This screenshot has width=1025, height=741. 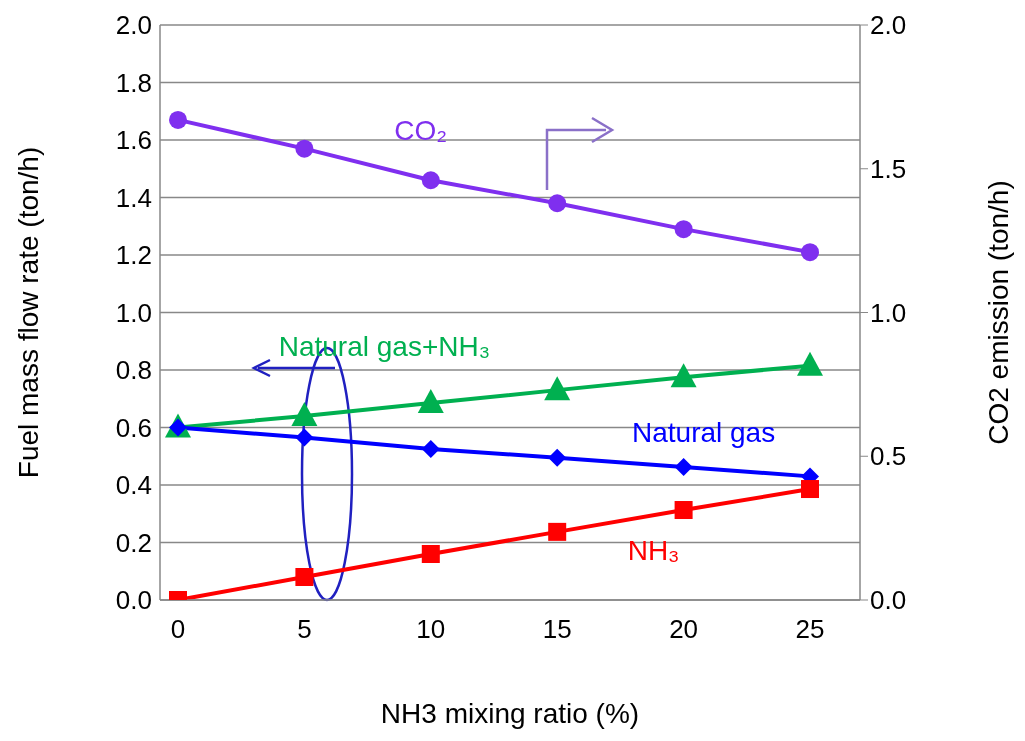 I want to click on y-tick-label: 0.8, so click(x=133, y=370).